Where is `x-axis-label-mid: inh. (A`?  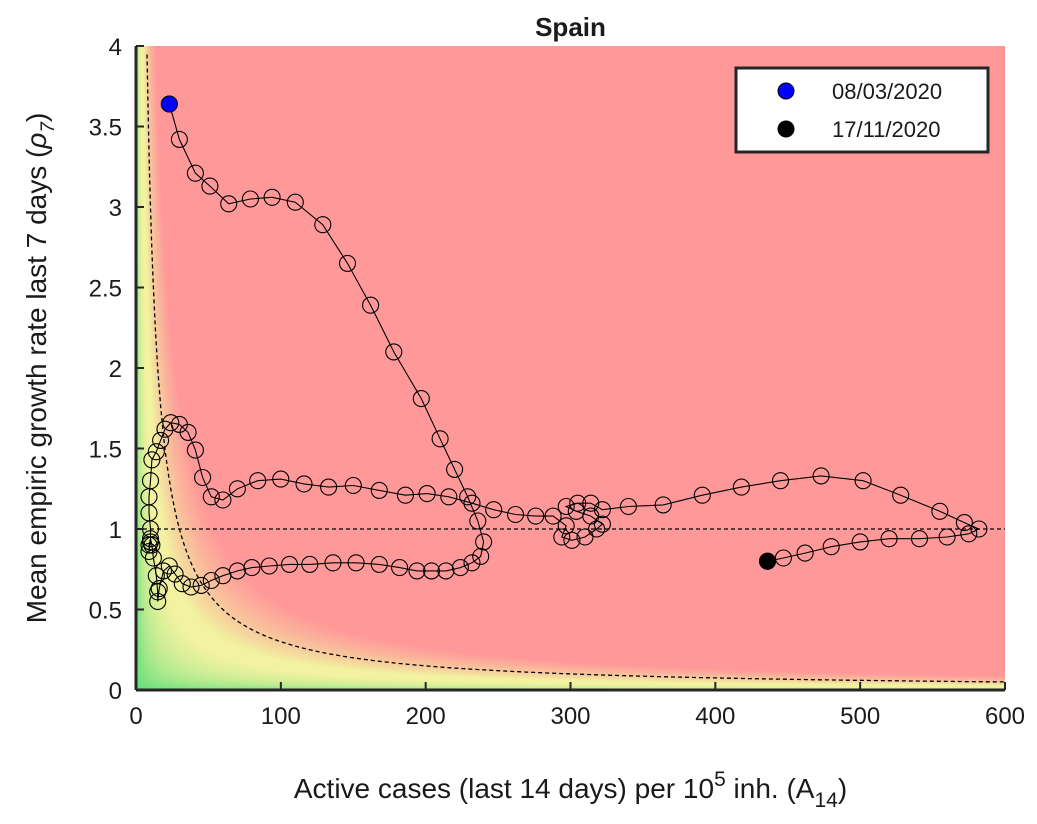
x-axis-label-mid: inh. (A is located at coordinates (770, 788).